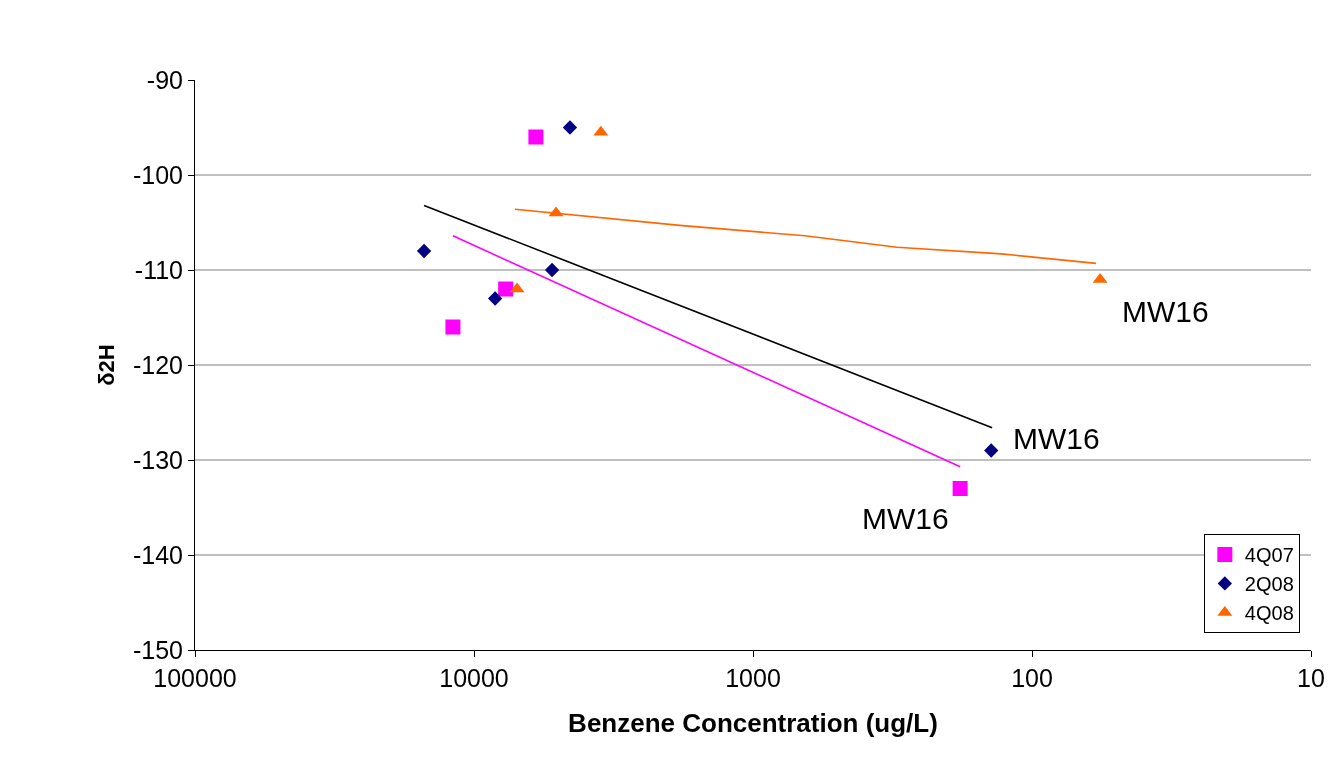  What do you see at coordinates (474, 678) in the screenshot?
I see `x-tick-label: 10000` at bounding box center [474, 678].